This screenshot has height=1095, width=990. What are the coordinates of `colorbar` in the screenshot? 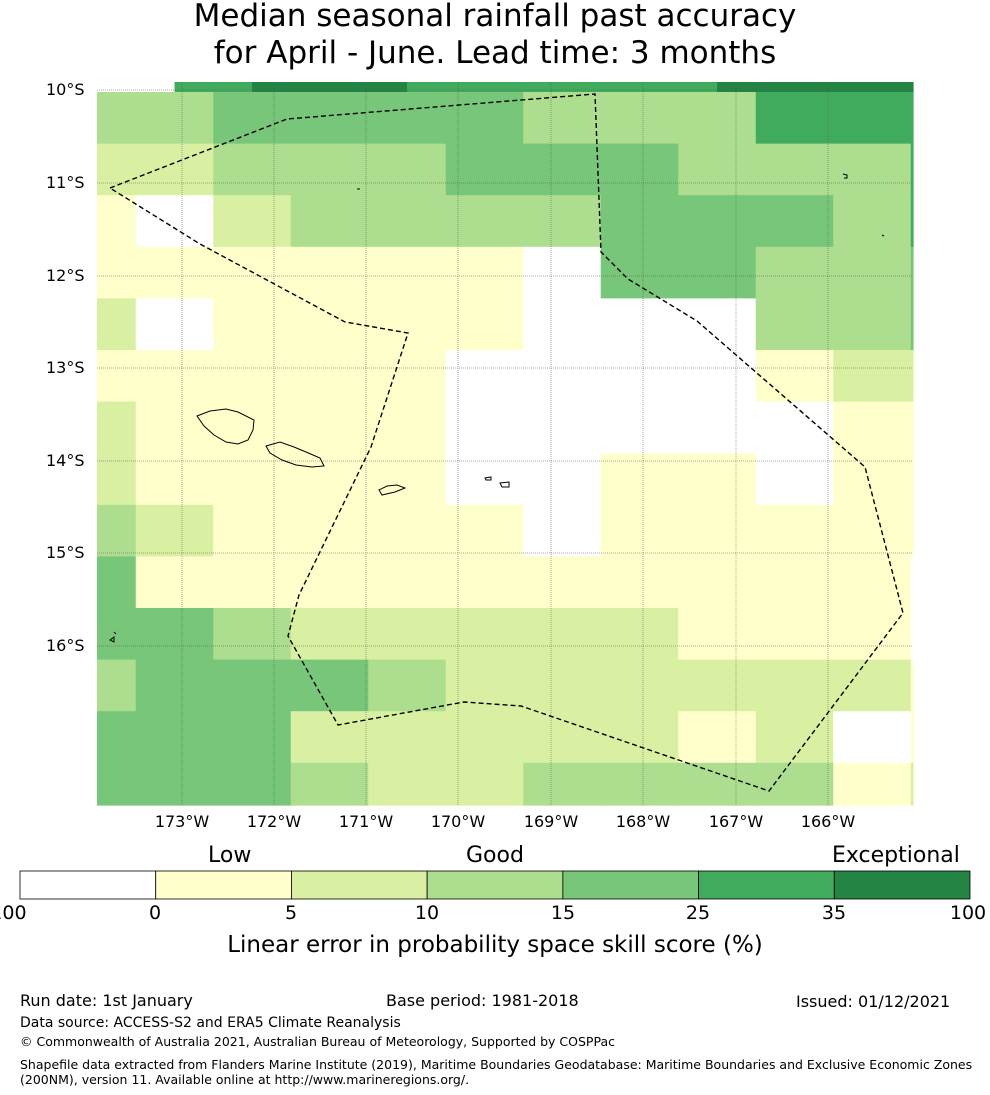 It's located at (495, 885).